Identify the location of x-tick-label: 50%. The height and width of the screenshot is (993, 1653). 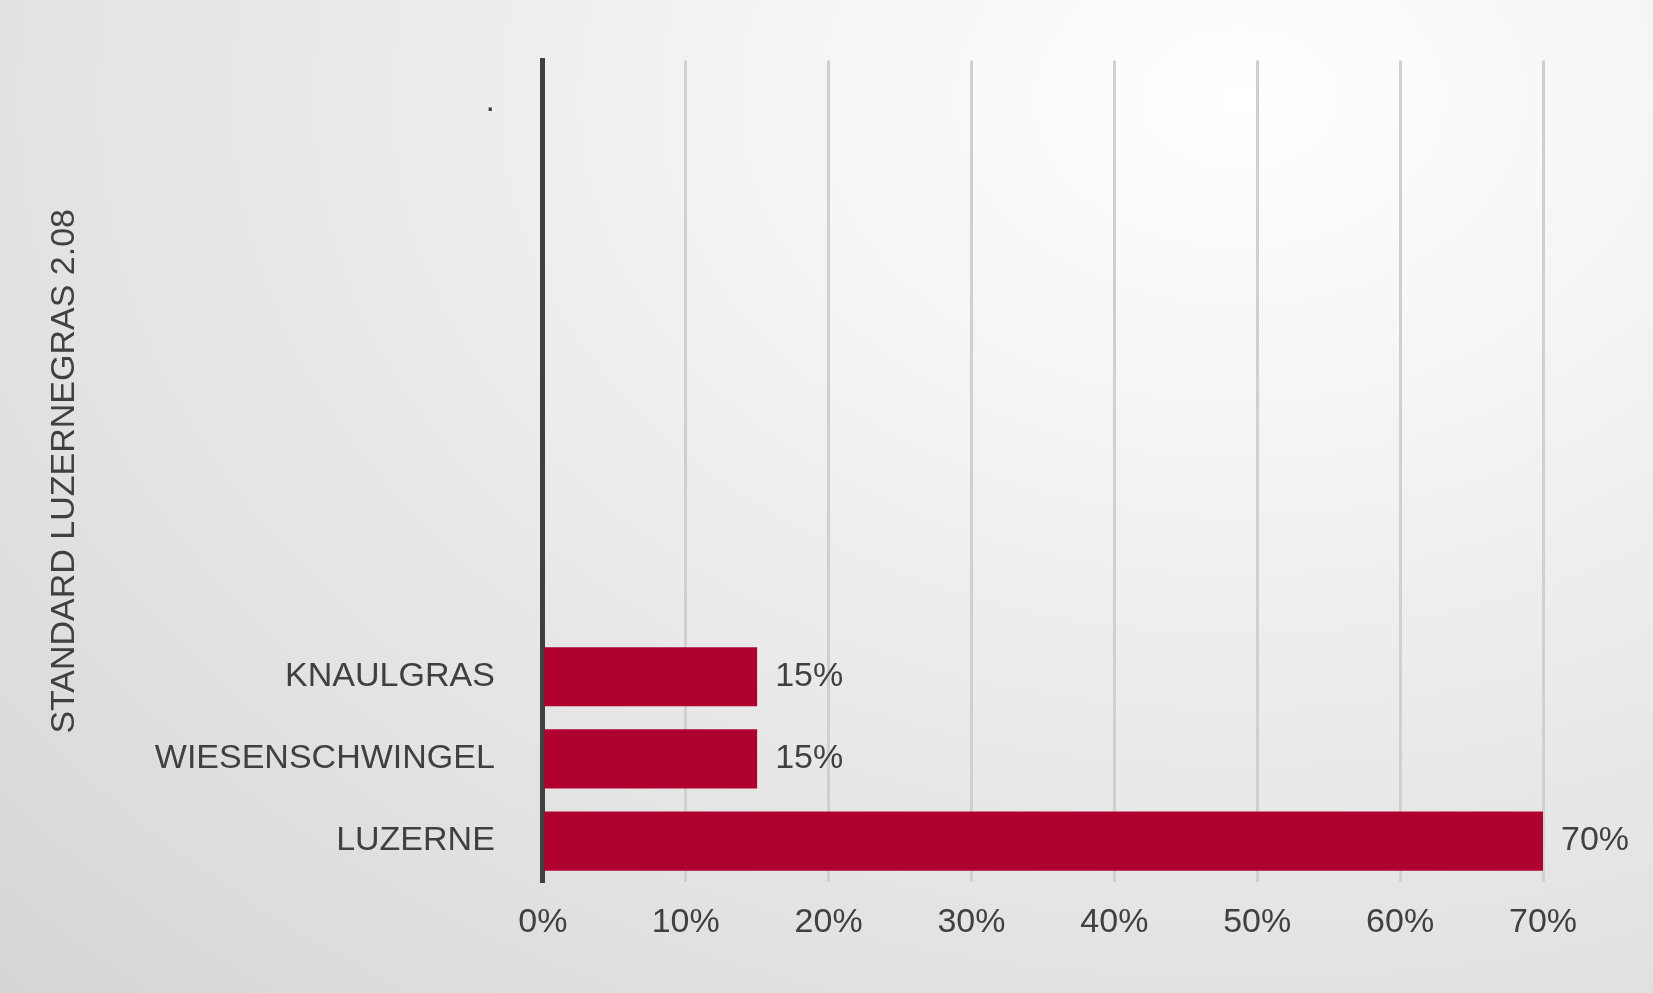
(1257, 919).